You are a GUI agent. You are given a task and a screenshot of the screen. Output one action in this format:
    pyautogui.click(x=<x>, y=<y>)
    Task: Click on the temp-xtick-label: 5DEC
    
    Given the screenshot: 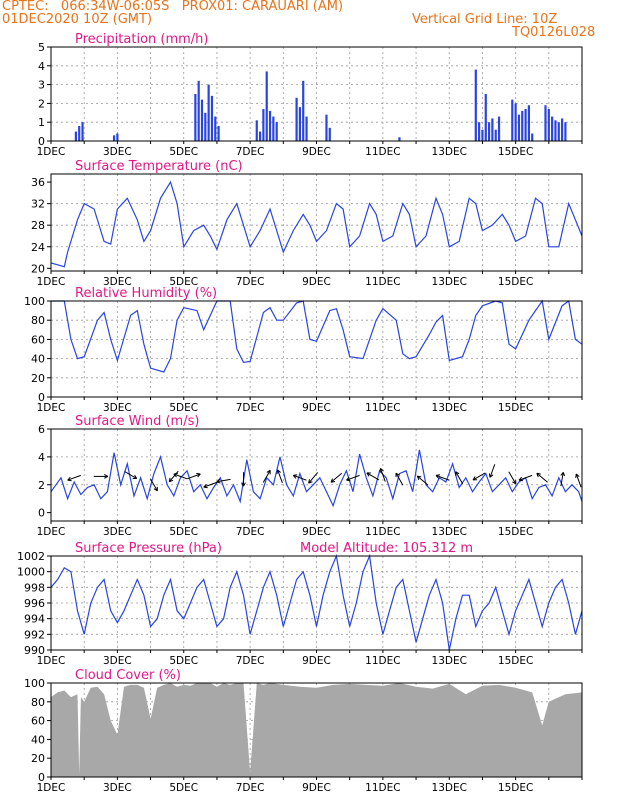 What is the action you would take?
    pyautogui.click(x=183, y=282)
    